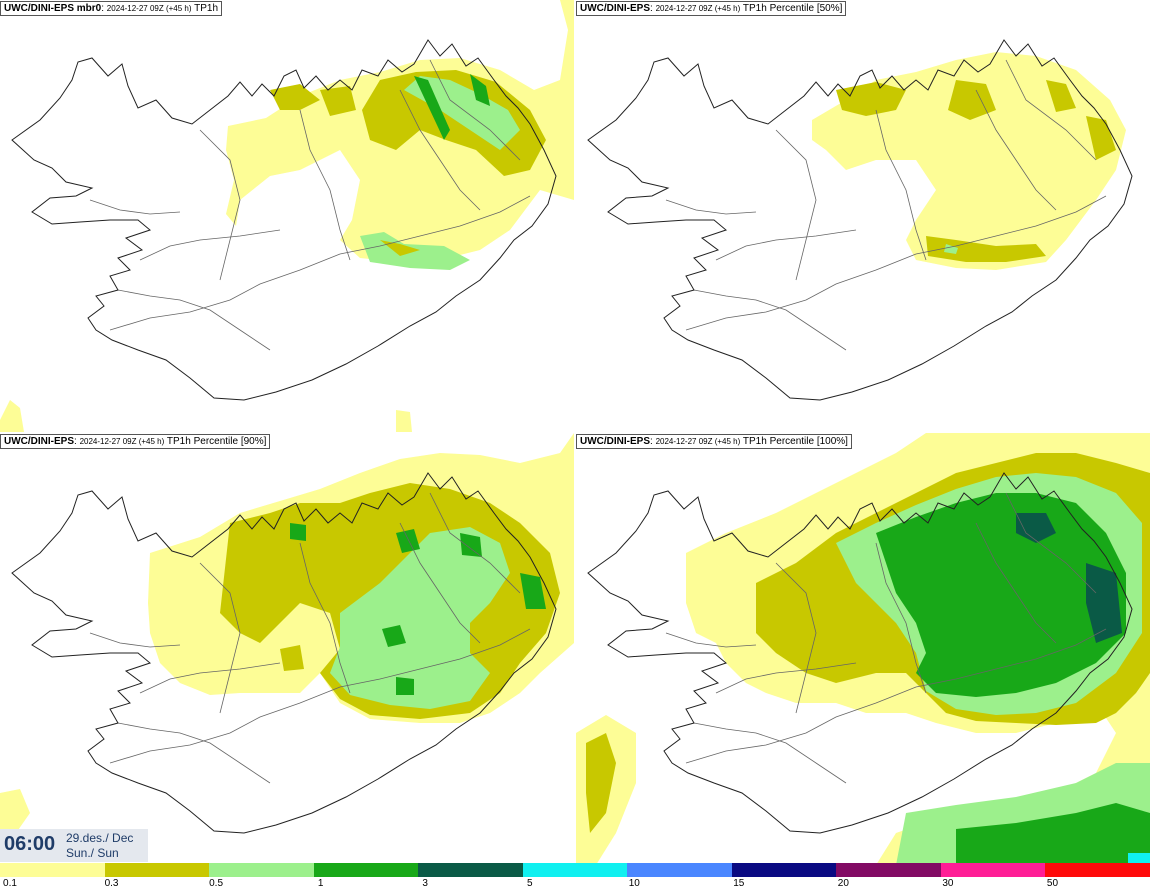  I want to click on valid-time: 06:00, so click(30, 844).